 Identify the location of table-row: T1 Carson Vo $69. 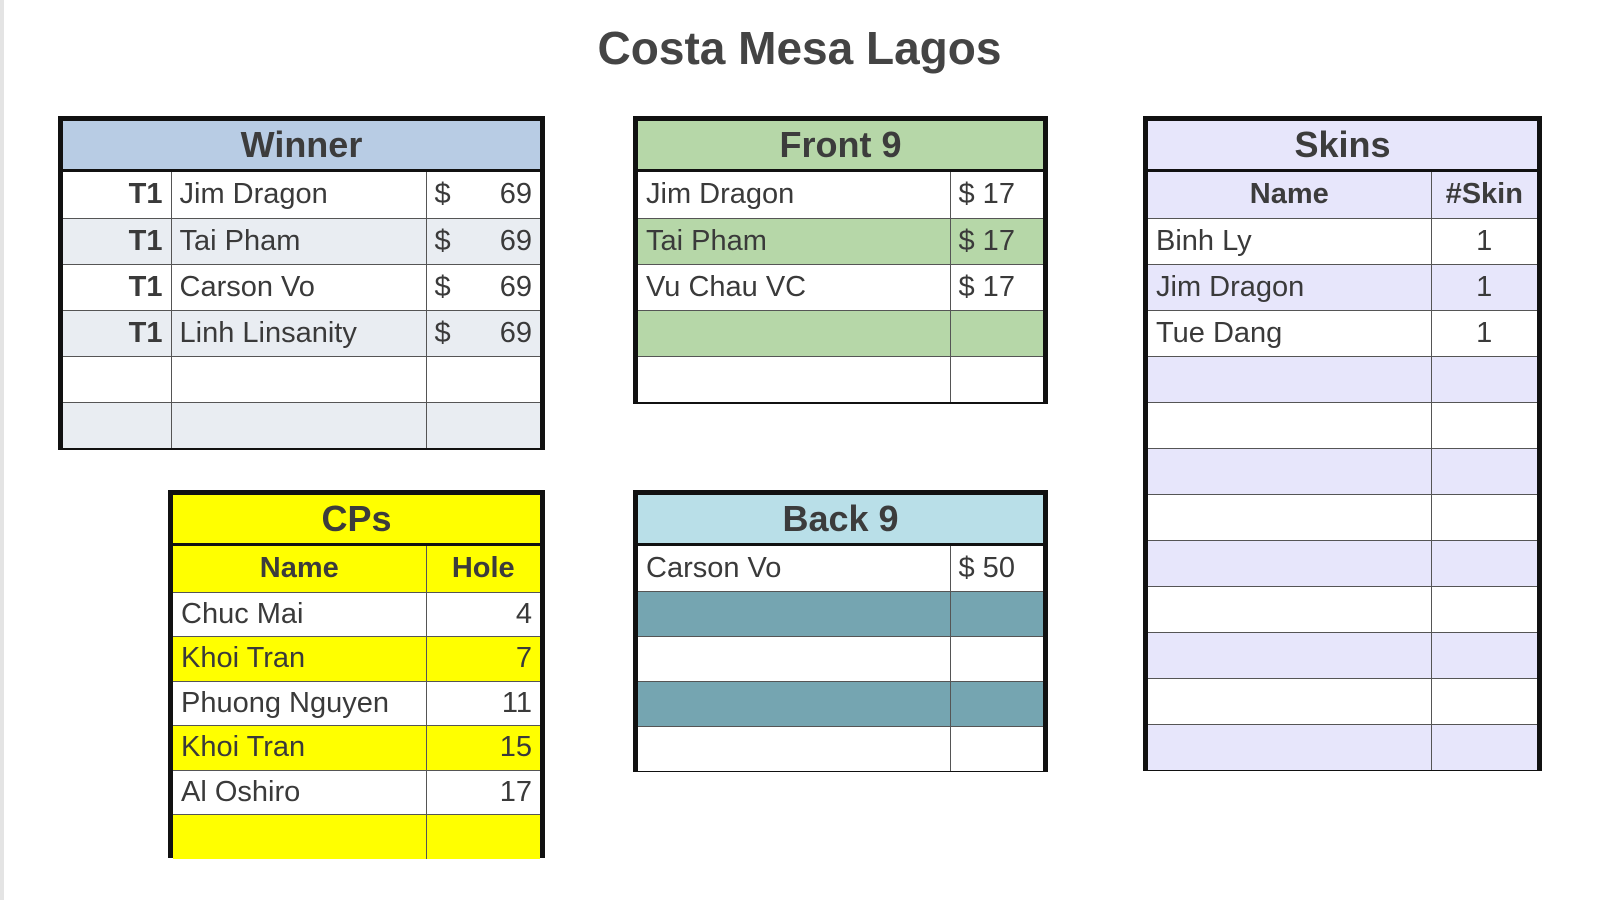
(301, 287).